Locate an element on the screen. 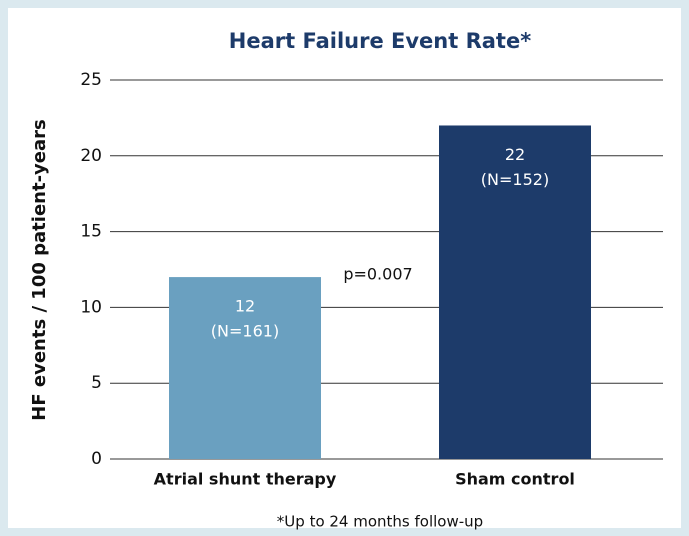 This screenshot has width=689, height=536. y-tick-label: 25 is located at coordinates (91, 80).